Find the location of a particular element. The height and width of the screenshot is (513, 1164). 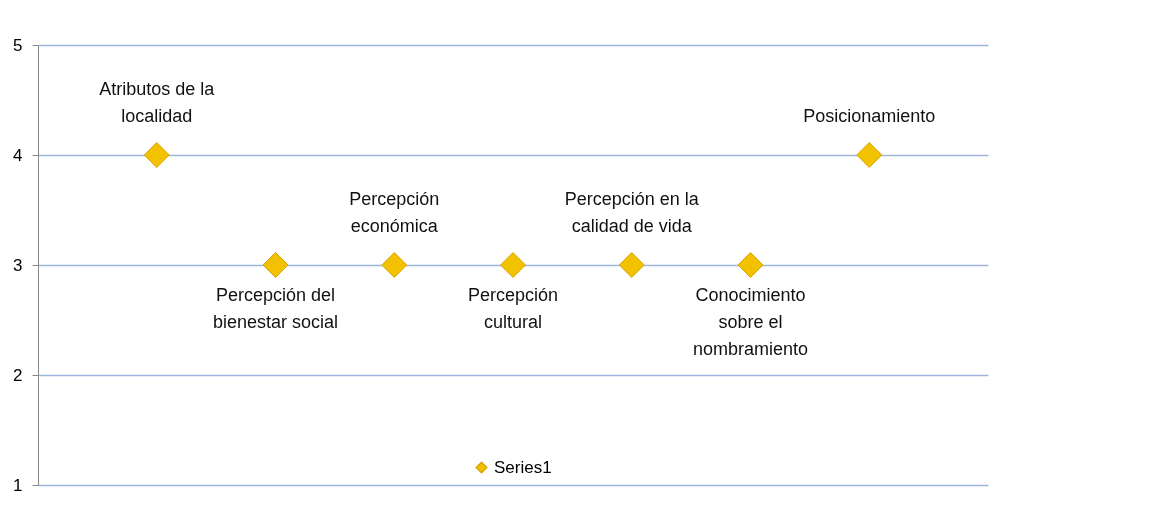

x-tick-label: Percepción en la calidad de vida is located at coordinates (632, 212).